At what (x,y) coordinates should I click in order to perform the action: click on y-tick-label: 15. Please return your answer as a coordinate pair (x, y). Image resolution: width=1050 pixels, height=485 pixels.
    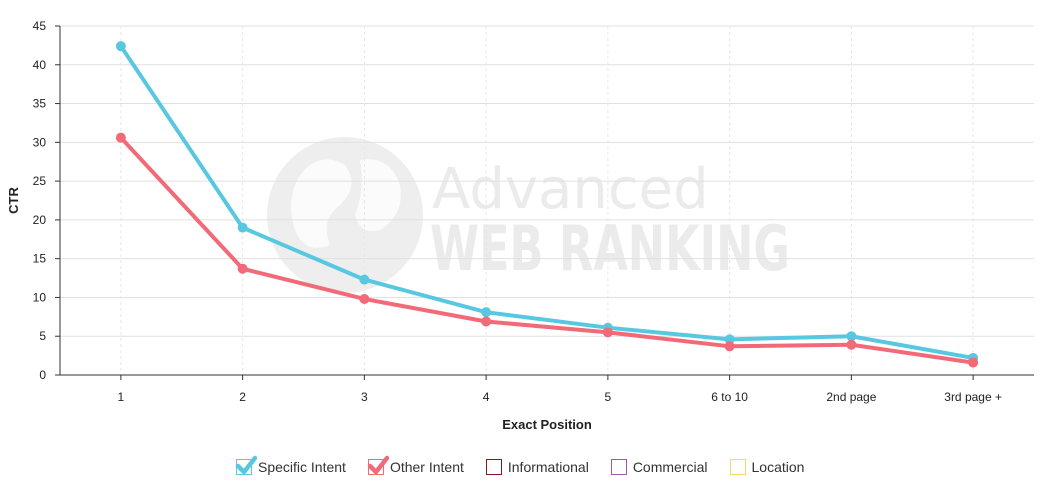
    Looking at the image, I should click on (40, 259).